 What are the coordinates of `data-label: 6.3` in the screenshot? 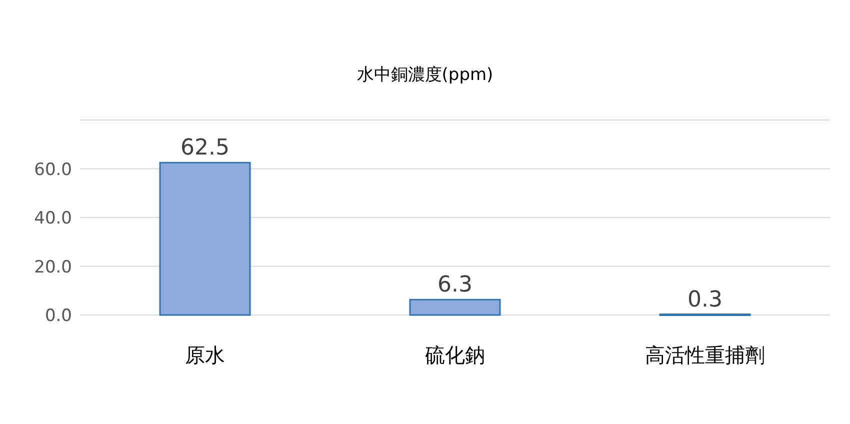 It's located at (455, 285).